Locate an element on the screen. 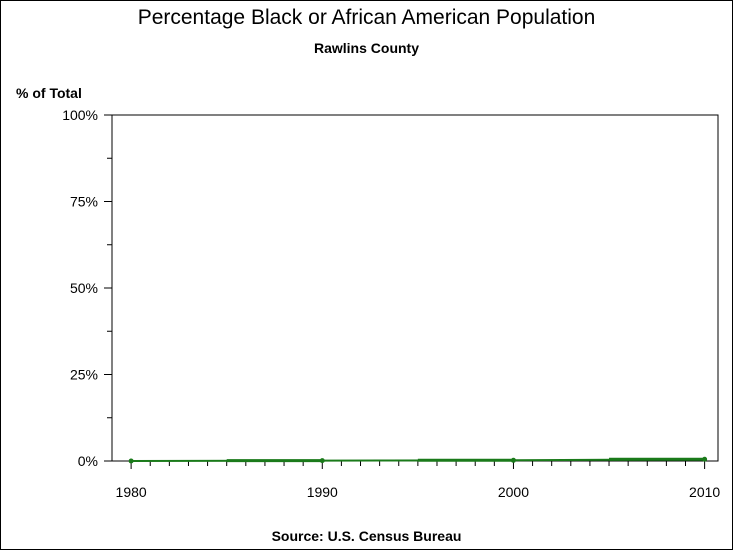 Image resolution: width=733 pixels, height=550 pixels. source-note: Source: U.S. Census Bureau is located at coordinates (366, 536).